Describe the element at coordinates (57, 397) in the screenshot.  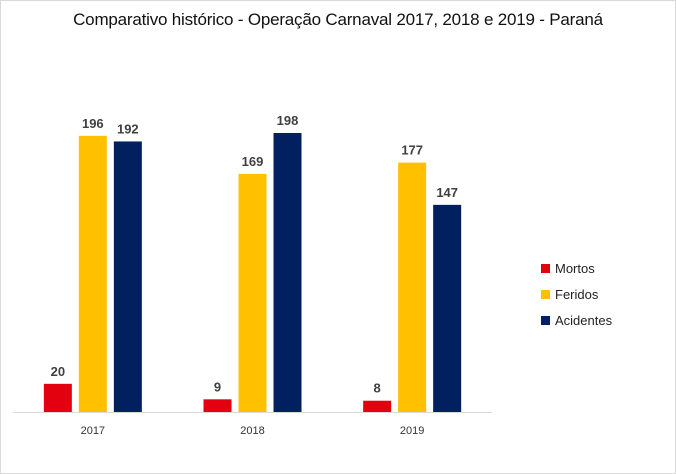
I see `bar-mortos-2017` at that location.